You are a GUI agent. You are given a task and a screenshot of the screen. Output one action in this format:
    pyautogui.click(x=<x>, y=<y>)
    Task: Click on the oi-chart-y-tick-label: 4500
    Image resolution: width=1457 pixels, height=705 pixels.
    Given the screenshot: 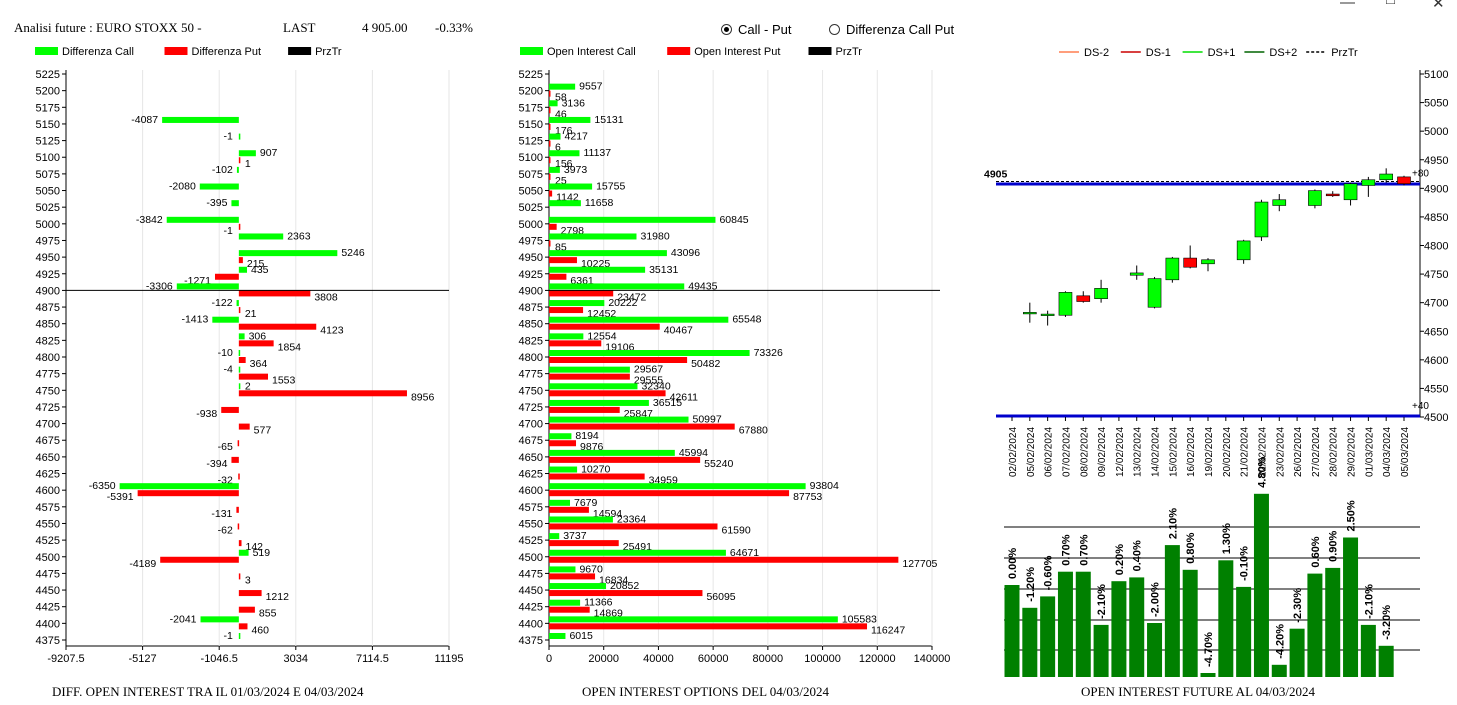 What is the action you would take?
    pyautogui.click(x=531, y=558)
    